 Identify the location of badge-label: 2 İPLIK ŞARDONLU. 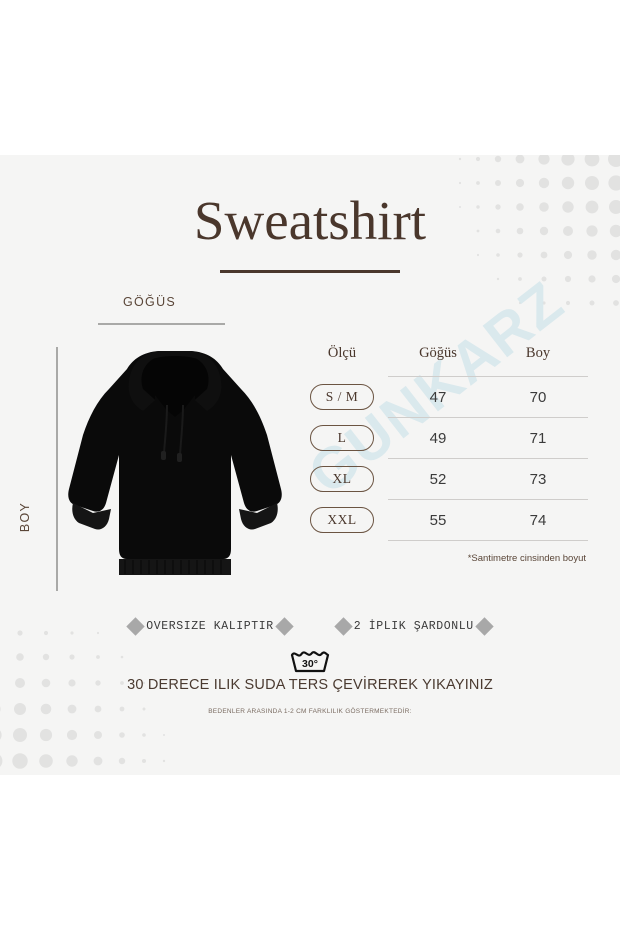
(413, 626).